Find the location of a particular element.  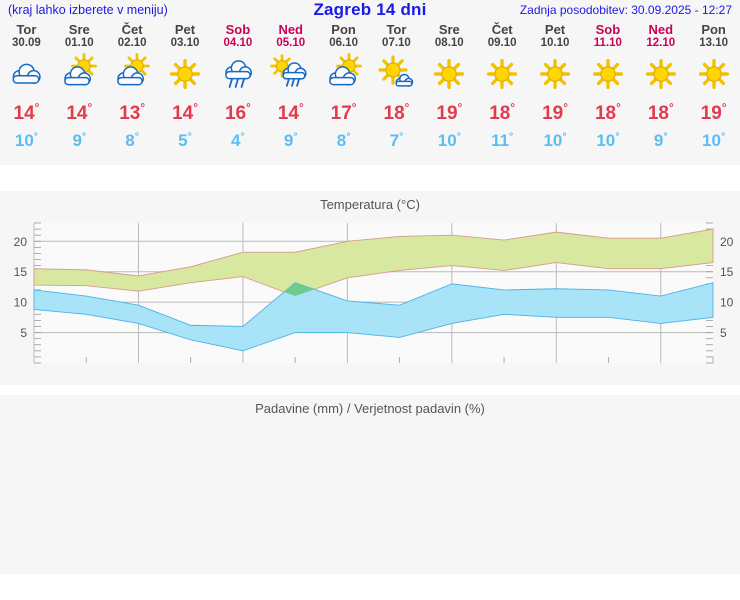

day-name: Sre is located at coordinates (449, 29).